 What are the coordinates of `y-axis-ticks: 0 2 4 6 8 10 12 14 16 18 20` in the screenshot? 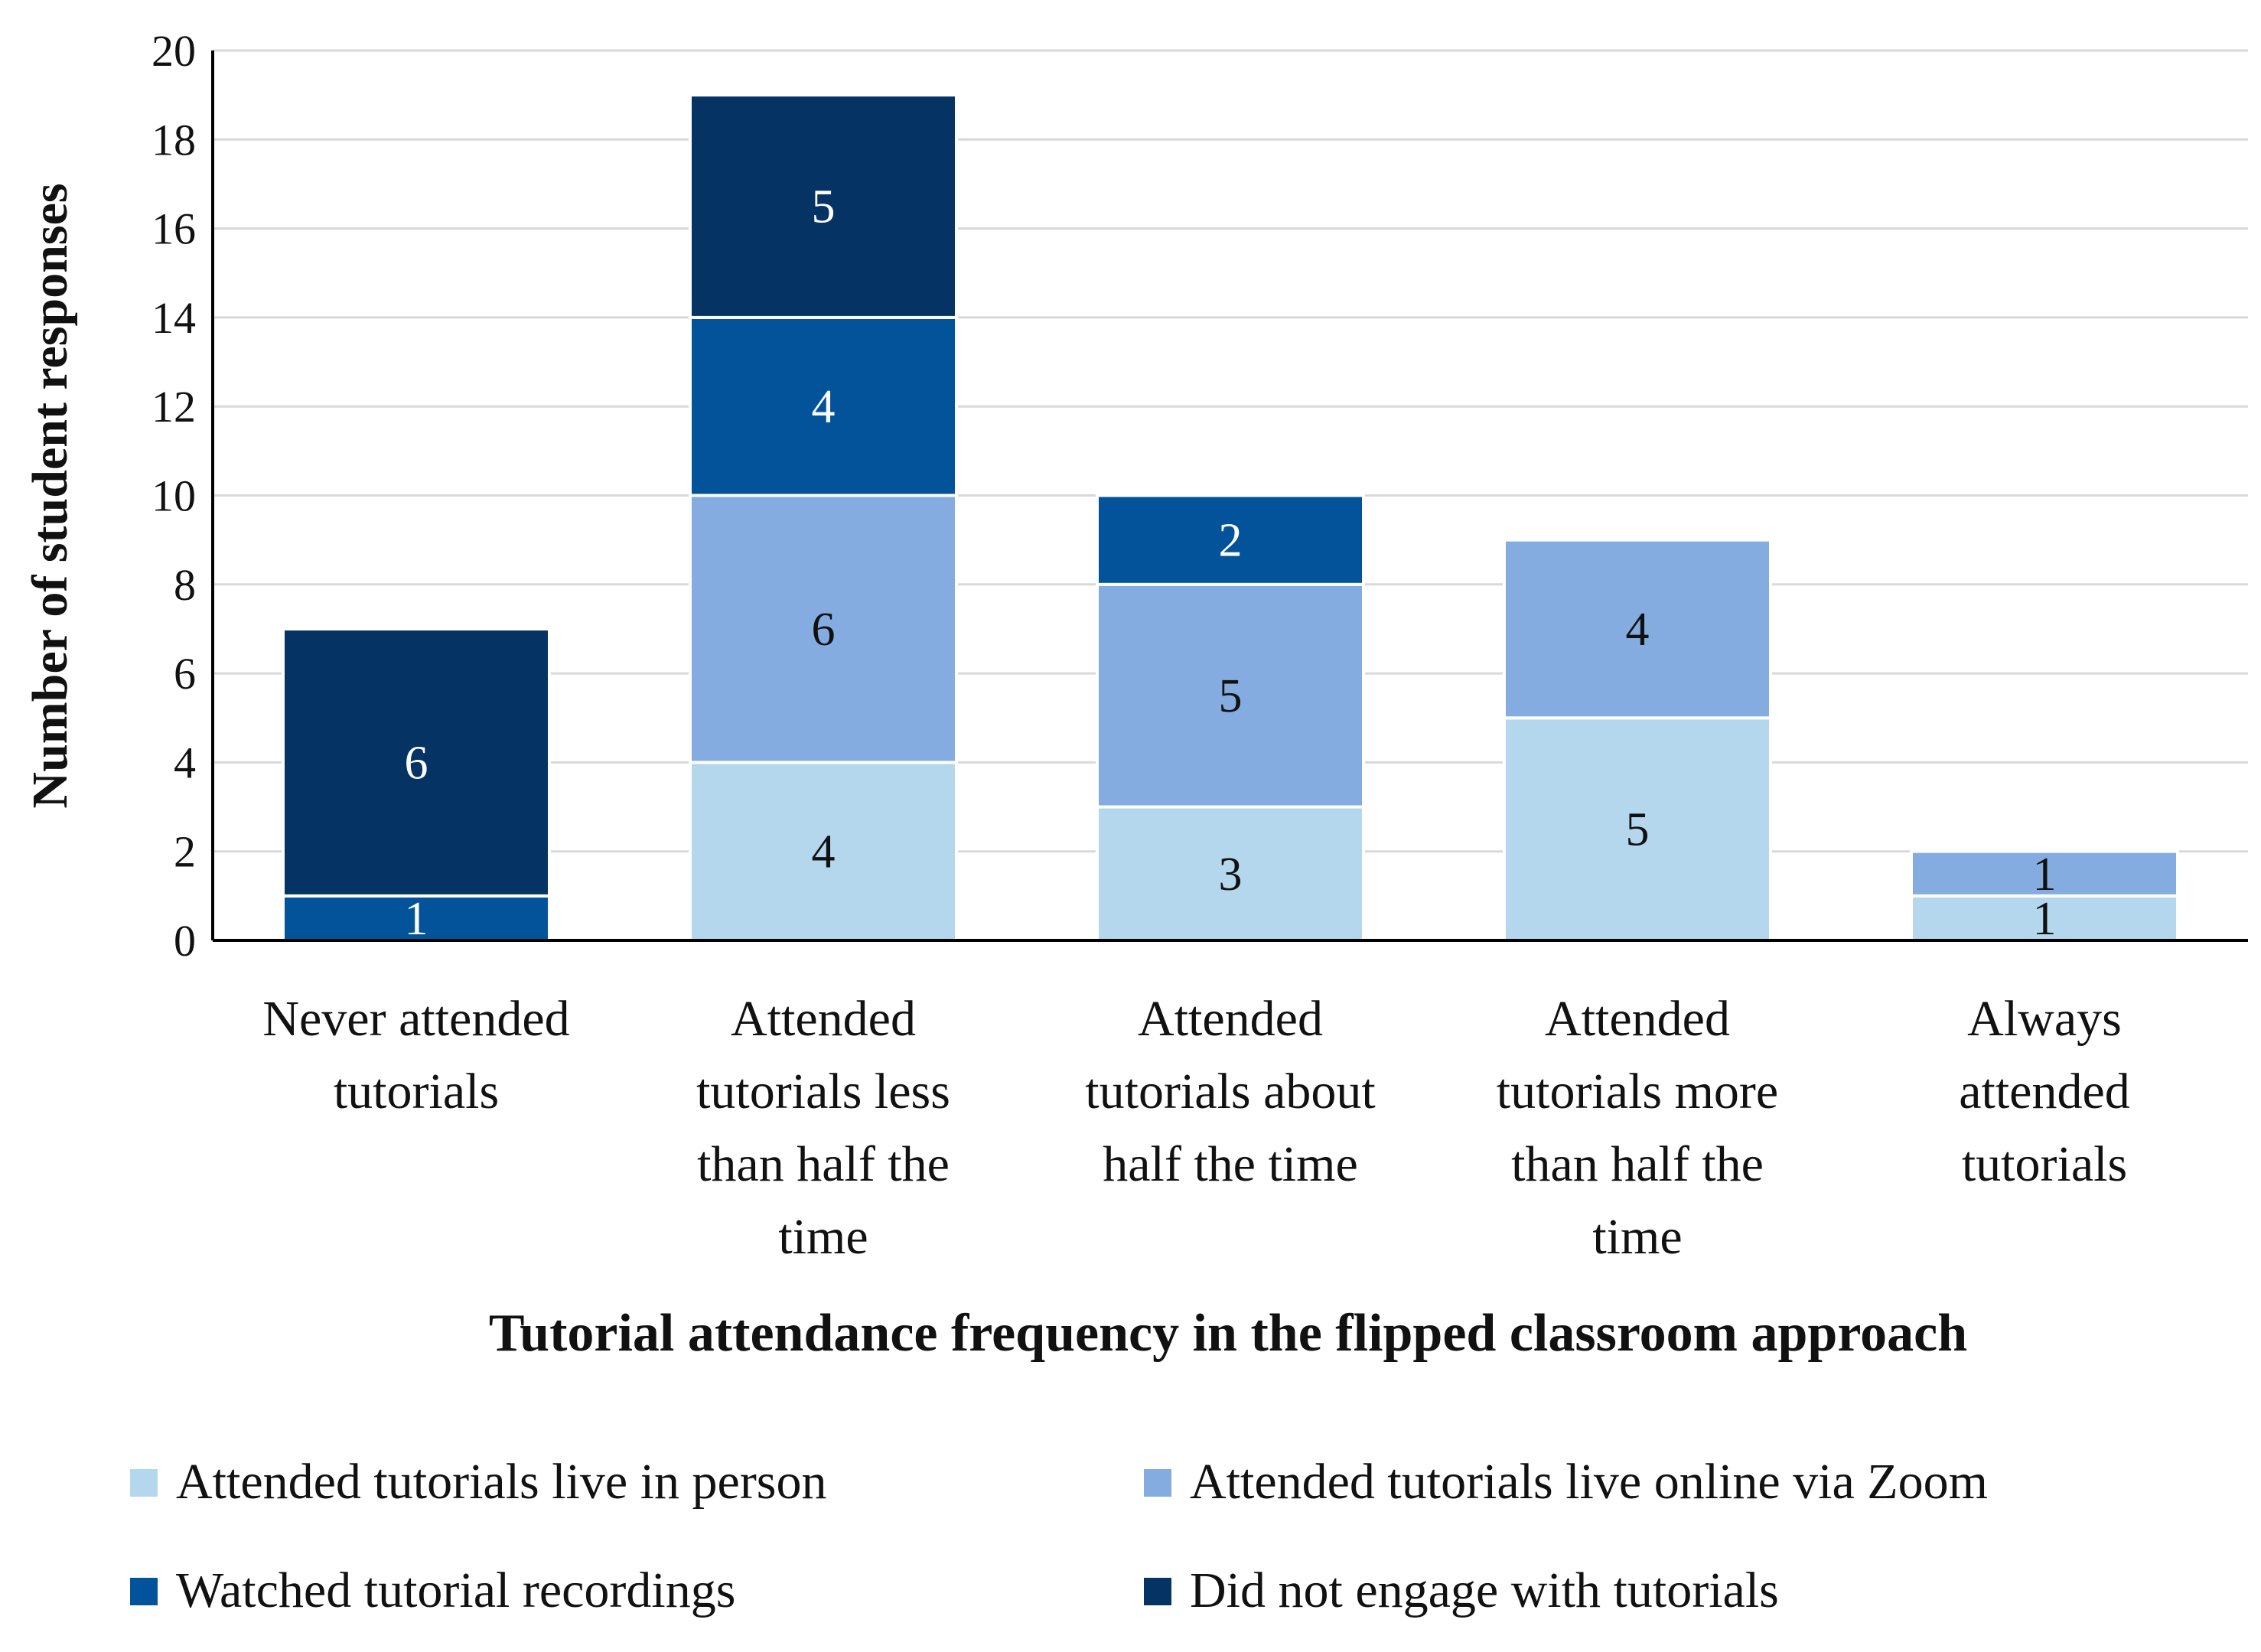 It's located at (173, 496).